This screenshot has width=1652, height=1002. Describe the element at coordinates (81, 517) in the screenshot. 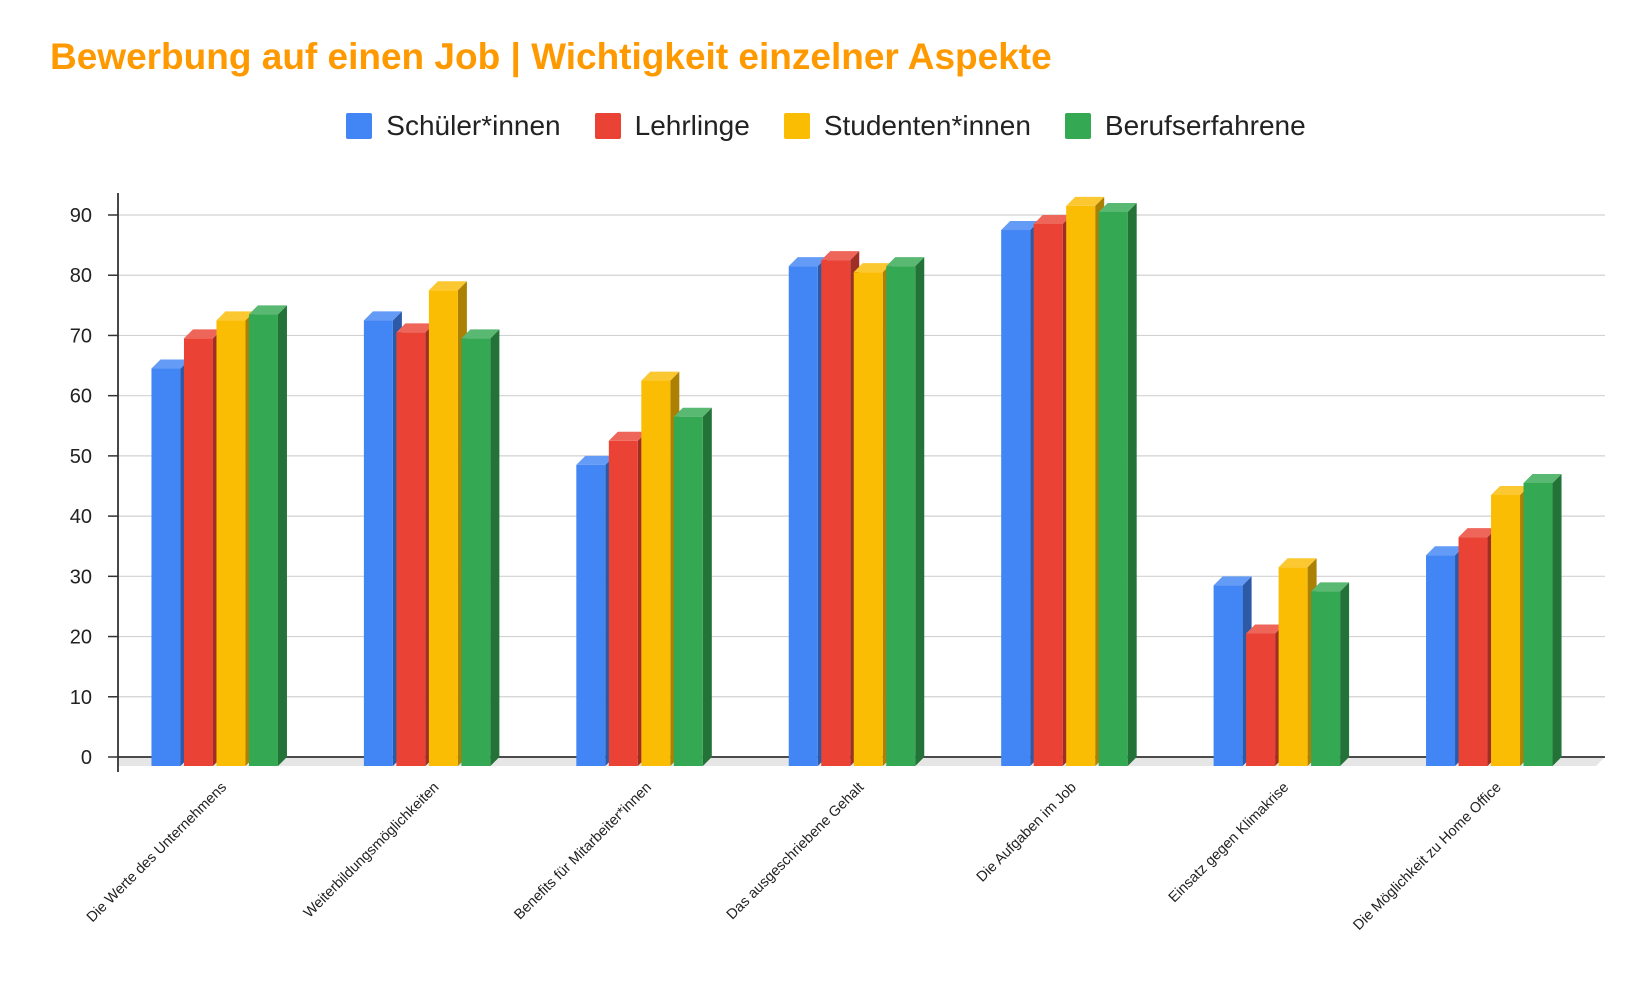

I see `y-tick-label: 40` at that location.